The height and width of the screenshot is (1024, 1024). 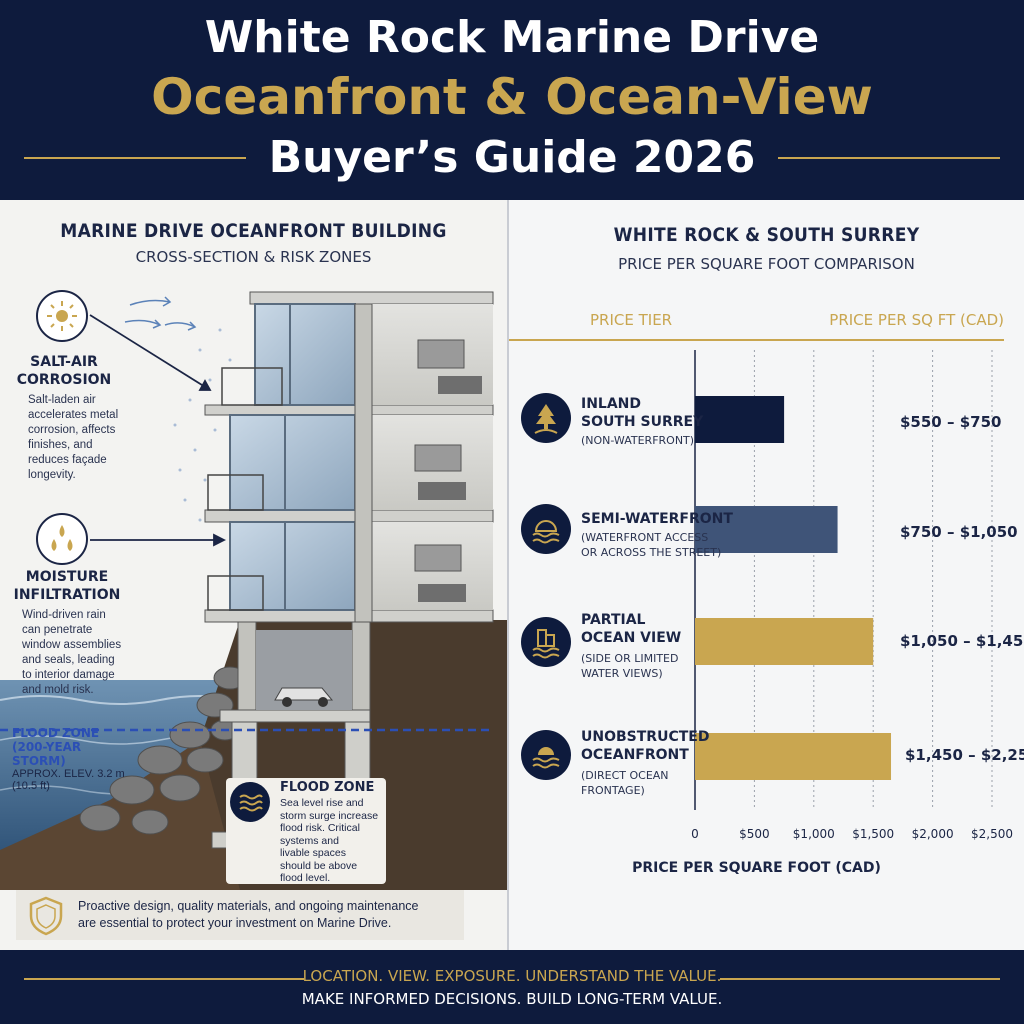 I want to click on flood-callout-title: FLOOD ZONE, so click(x=327, y=787).